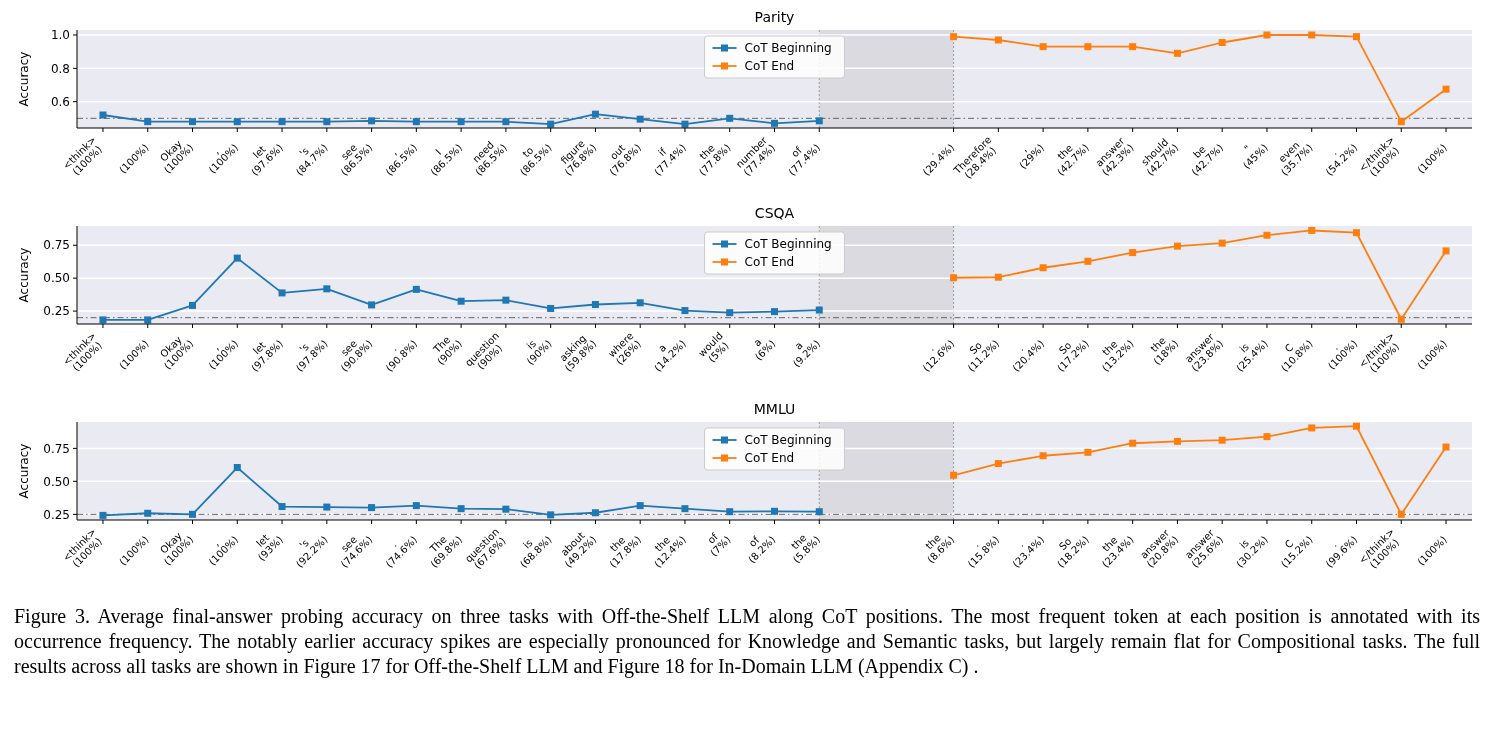 Image resolution: width=1494 pixels, height=745 pixels. What do you see at coordinates (774, 213) in the screenshot?
I see `chart-title: CSQA` at bounding box center [774, 213].